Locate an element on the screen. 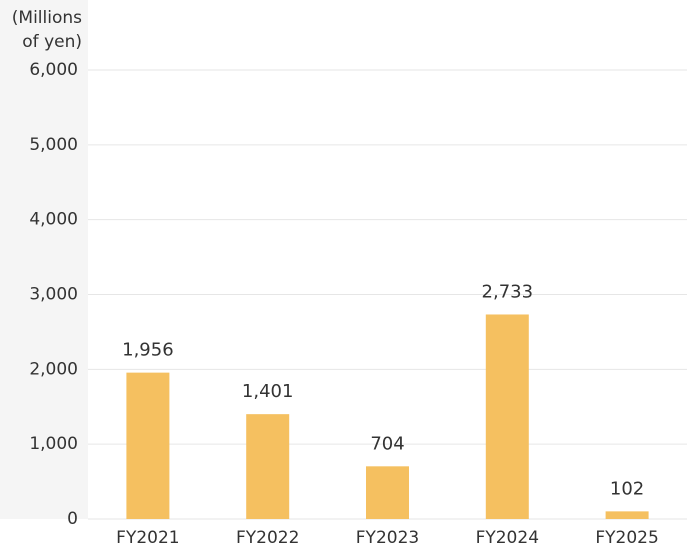 This screenshot has width=687, height=548. x-tick-label: FY2021 is located at coordinates (147, 538).